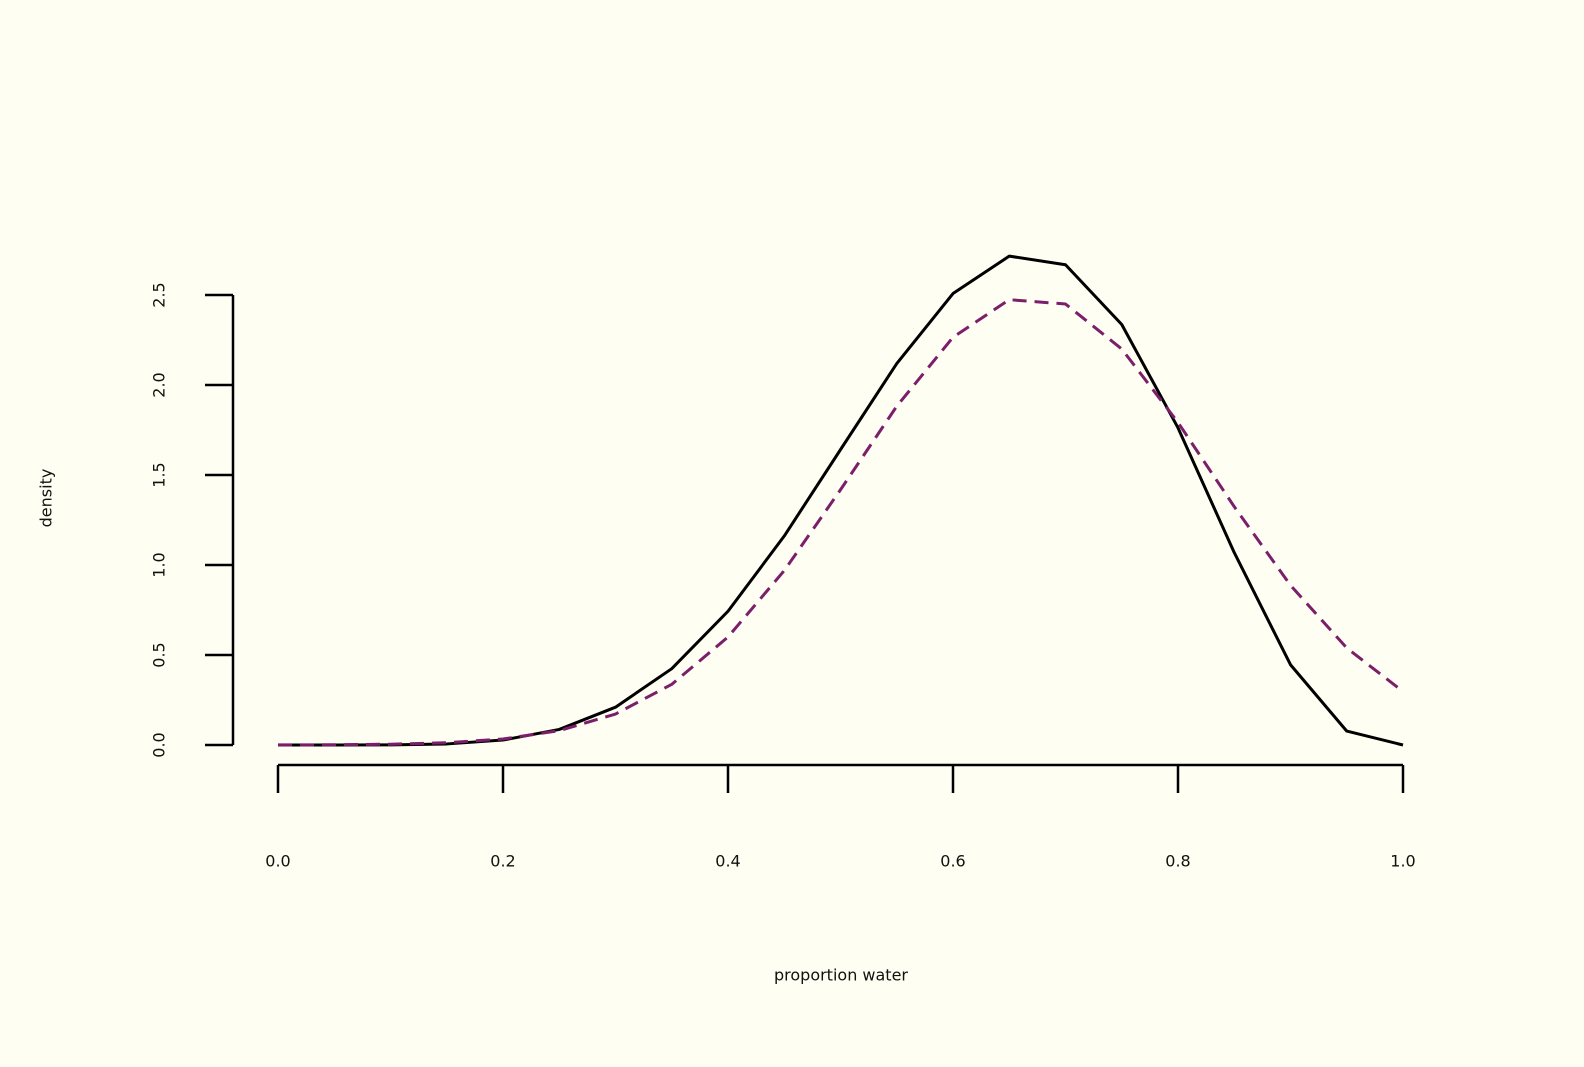 The width and height of the screenshot is (1584, 1067). I want to click on y-tick-label: 0.5, so click(159, 654).